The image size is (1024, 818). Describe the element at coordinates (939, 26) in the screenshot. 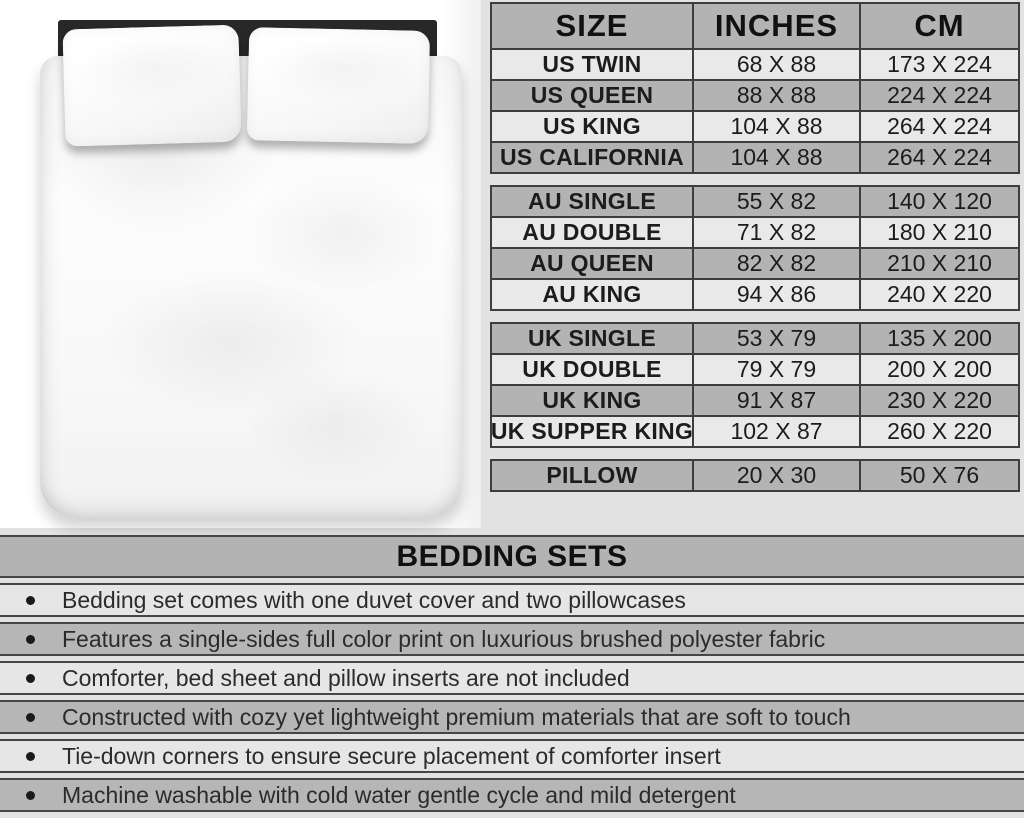

I see `column-header-cm: CM` at that location.